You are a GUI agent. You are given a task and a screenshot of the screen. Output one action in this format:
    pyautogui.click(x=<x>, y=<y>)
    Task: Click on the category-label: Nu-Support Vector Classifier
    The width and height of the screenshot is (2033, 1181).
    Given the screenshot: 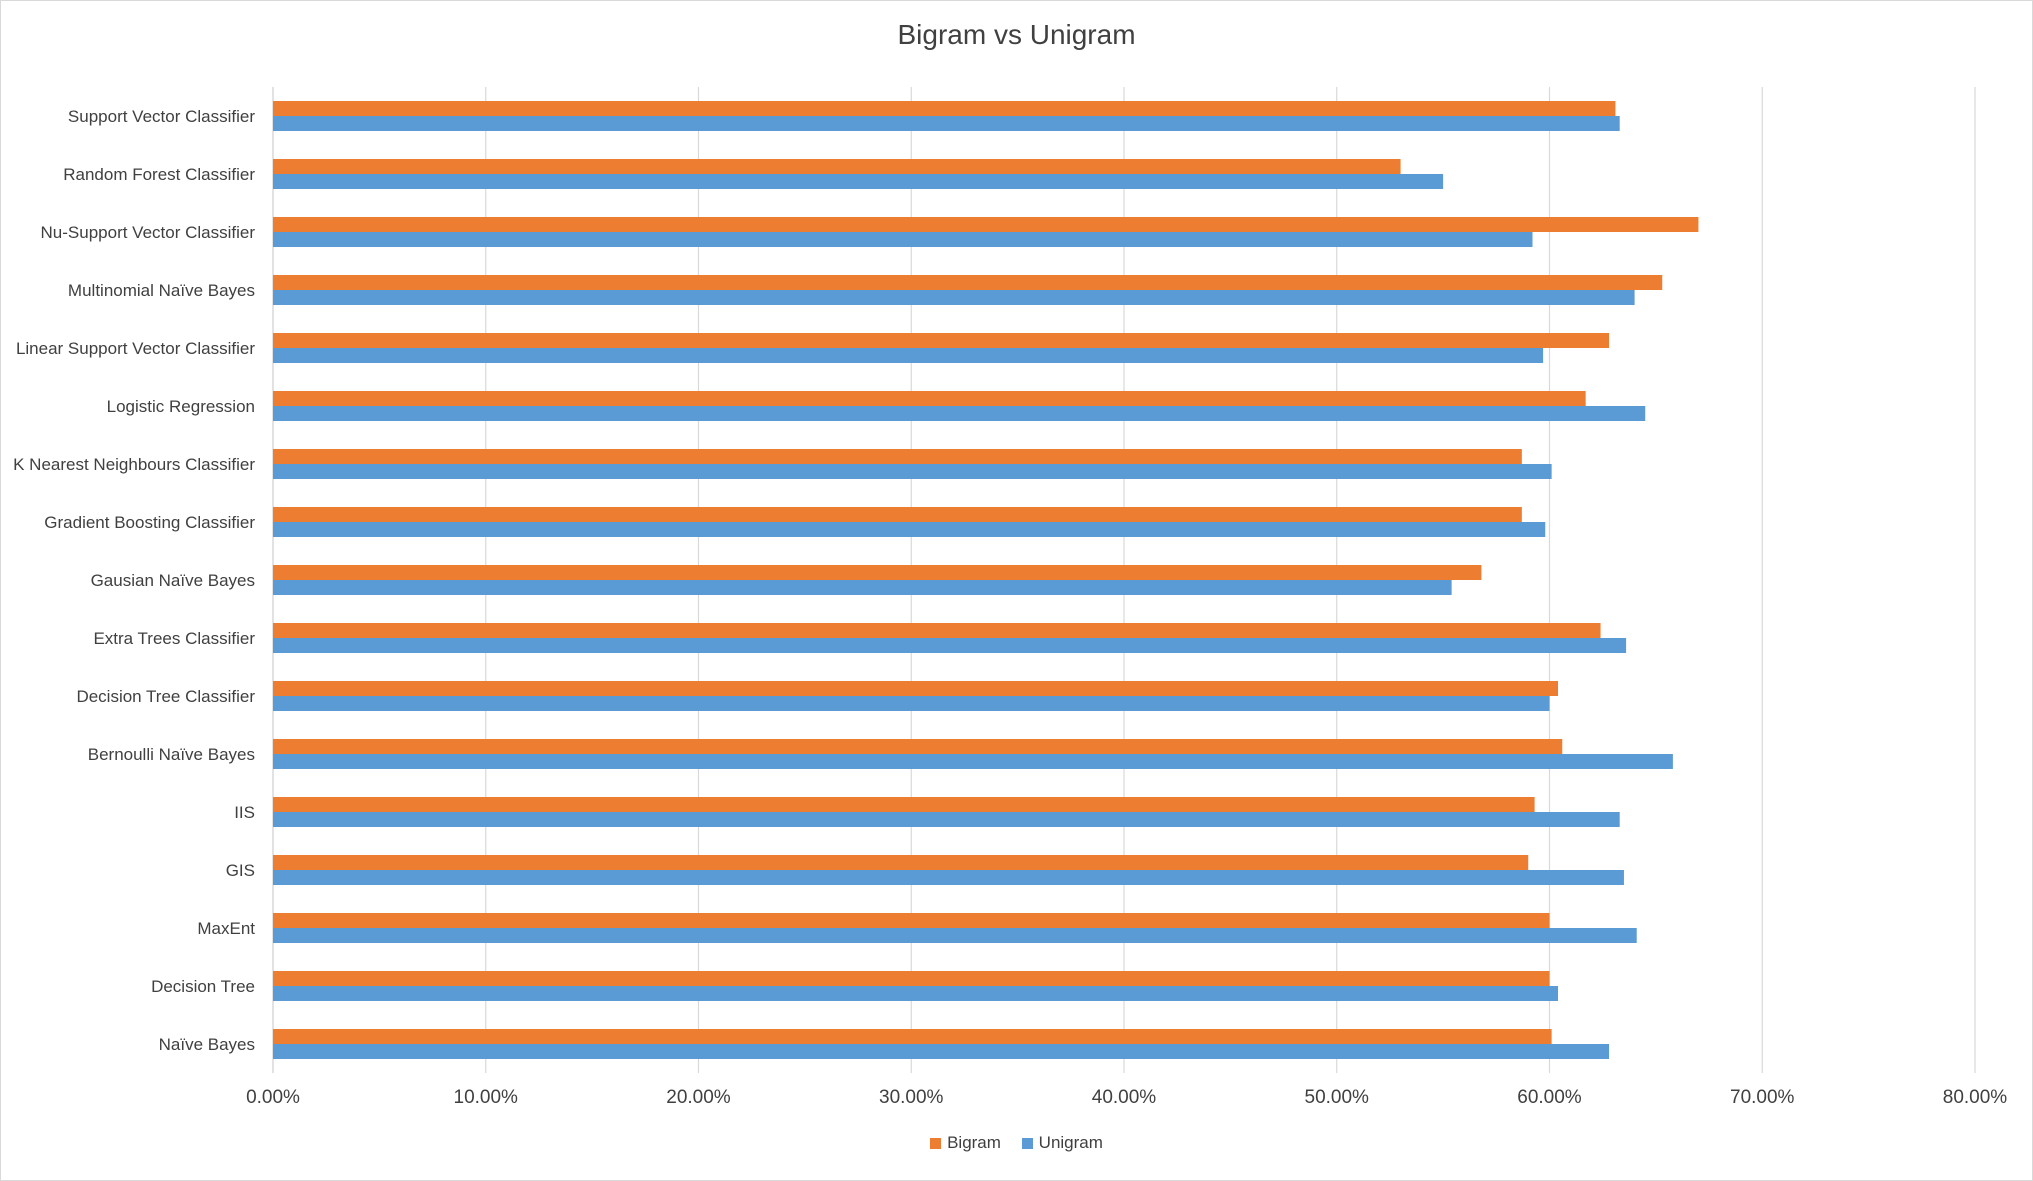 What is the action you would take?
    pyautogui.click(x=148, y=232)
    